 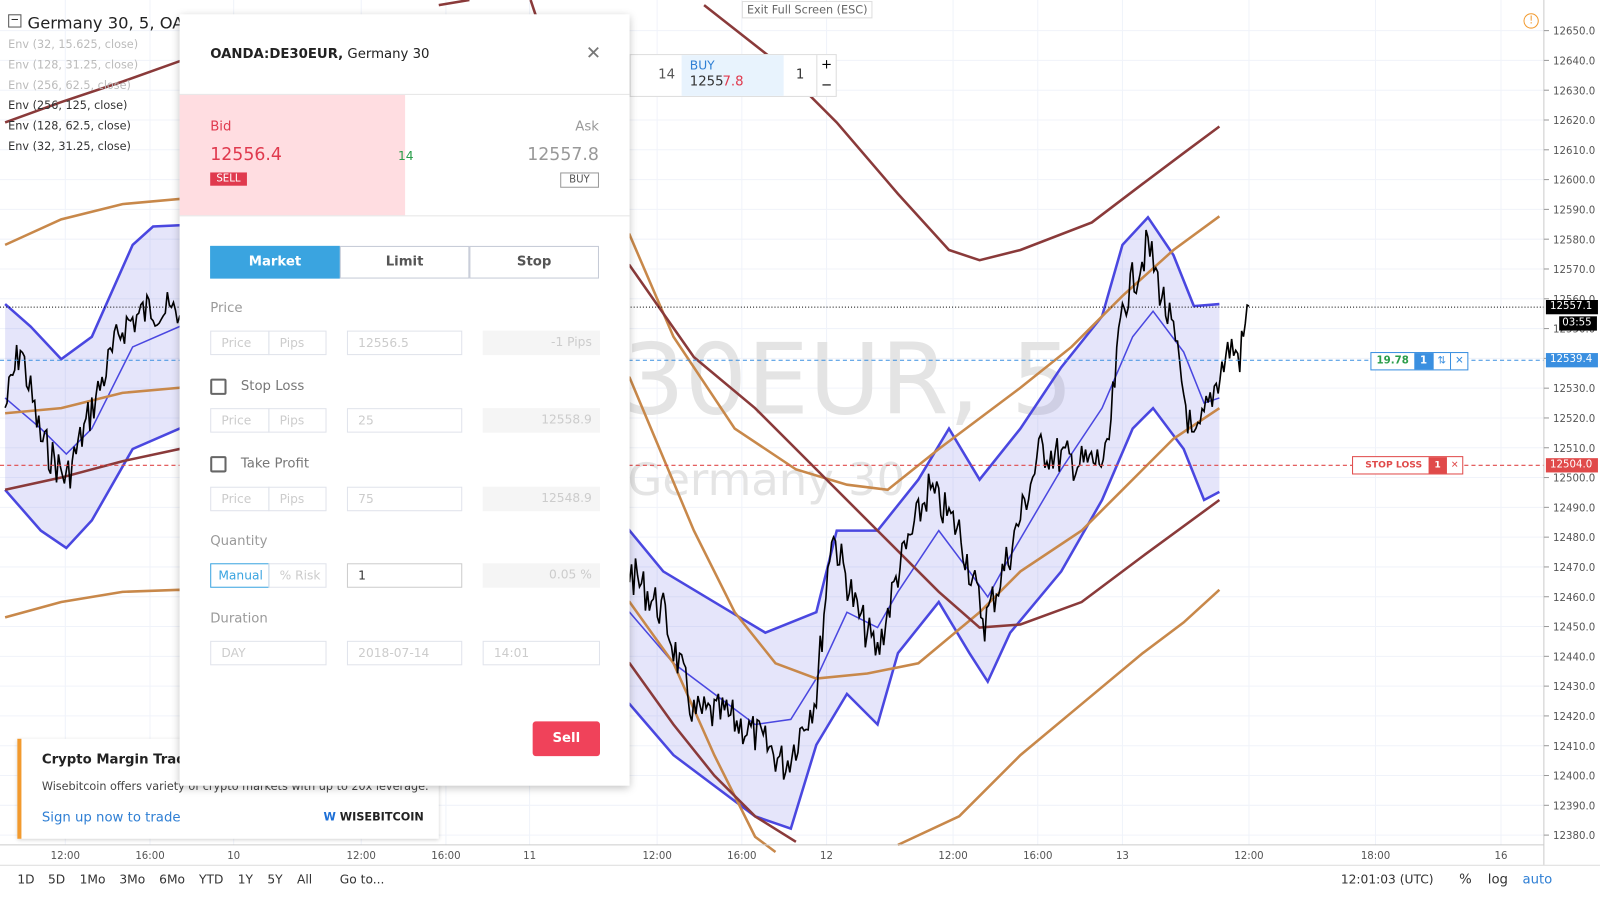 I want to click on stop-loss-order: STOP LOSS 1 ✕, so click(x=1408, y=465).